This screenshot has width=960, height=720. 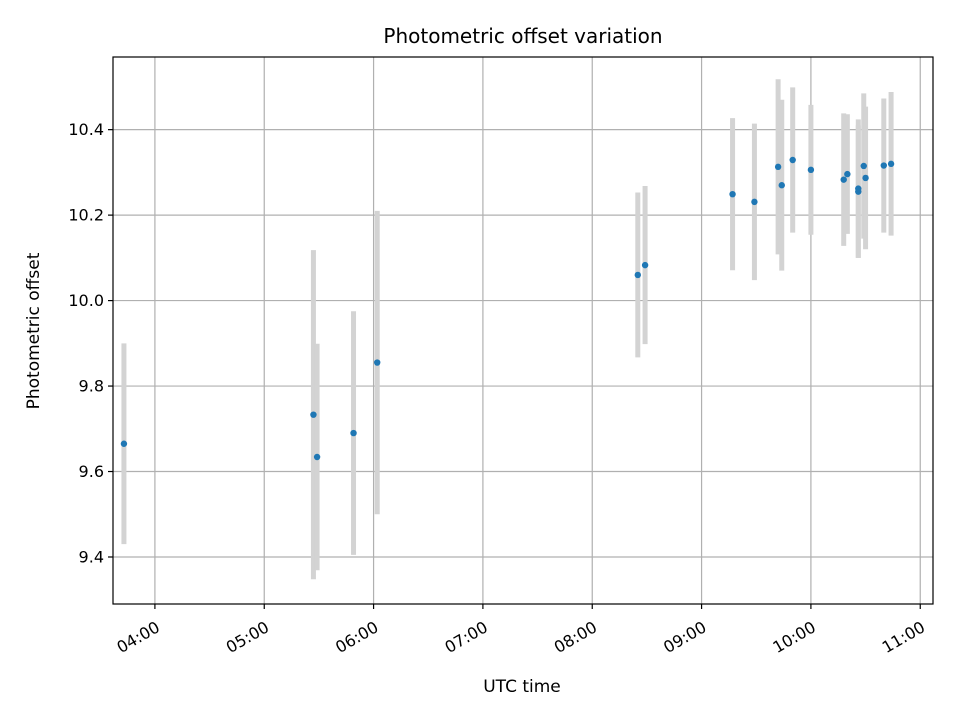 I want to click on y-tick-label: 10.4, so click(x=86, y=129).